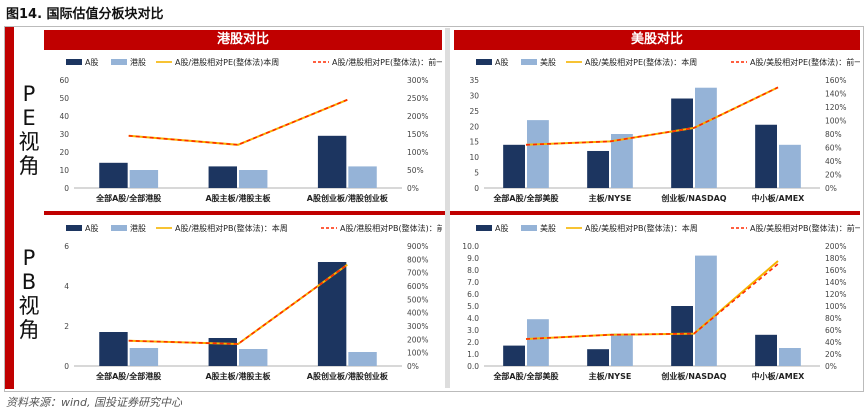 The width and height of the screenshot is (867, 412). I want to click on chart-legend: A股 美股 A股/美股相对PB(整体法)：本周 A股/美股相对PB(整体法)：前一周, so click(668, 228).